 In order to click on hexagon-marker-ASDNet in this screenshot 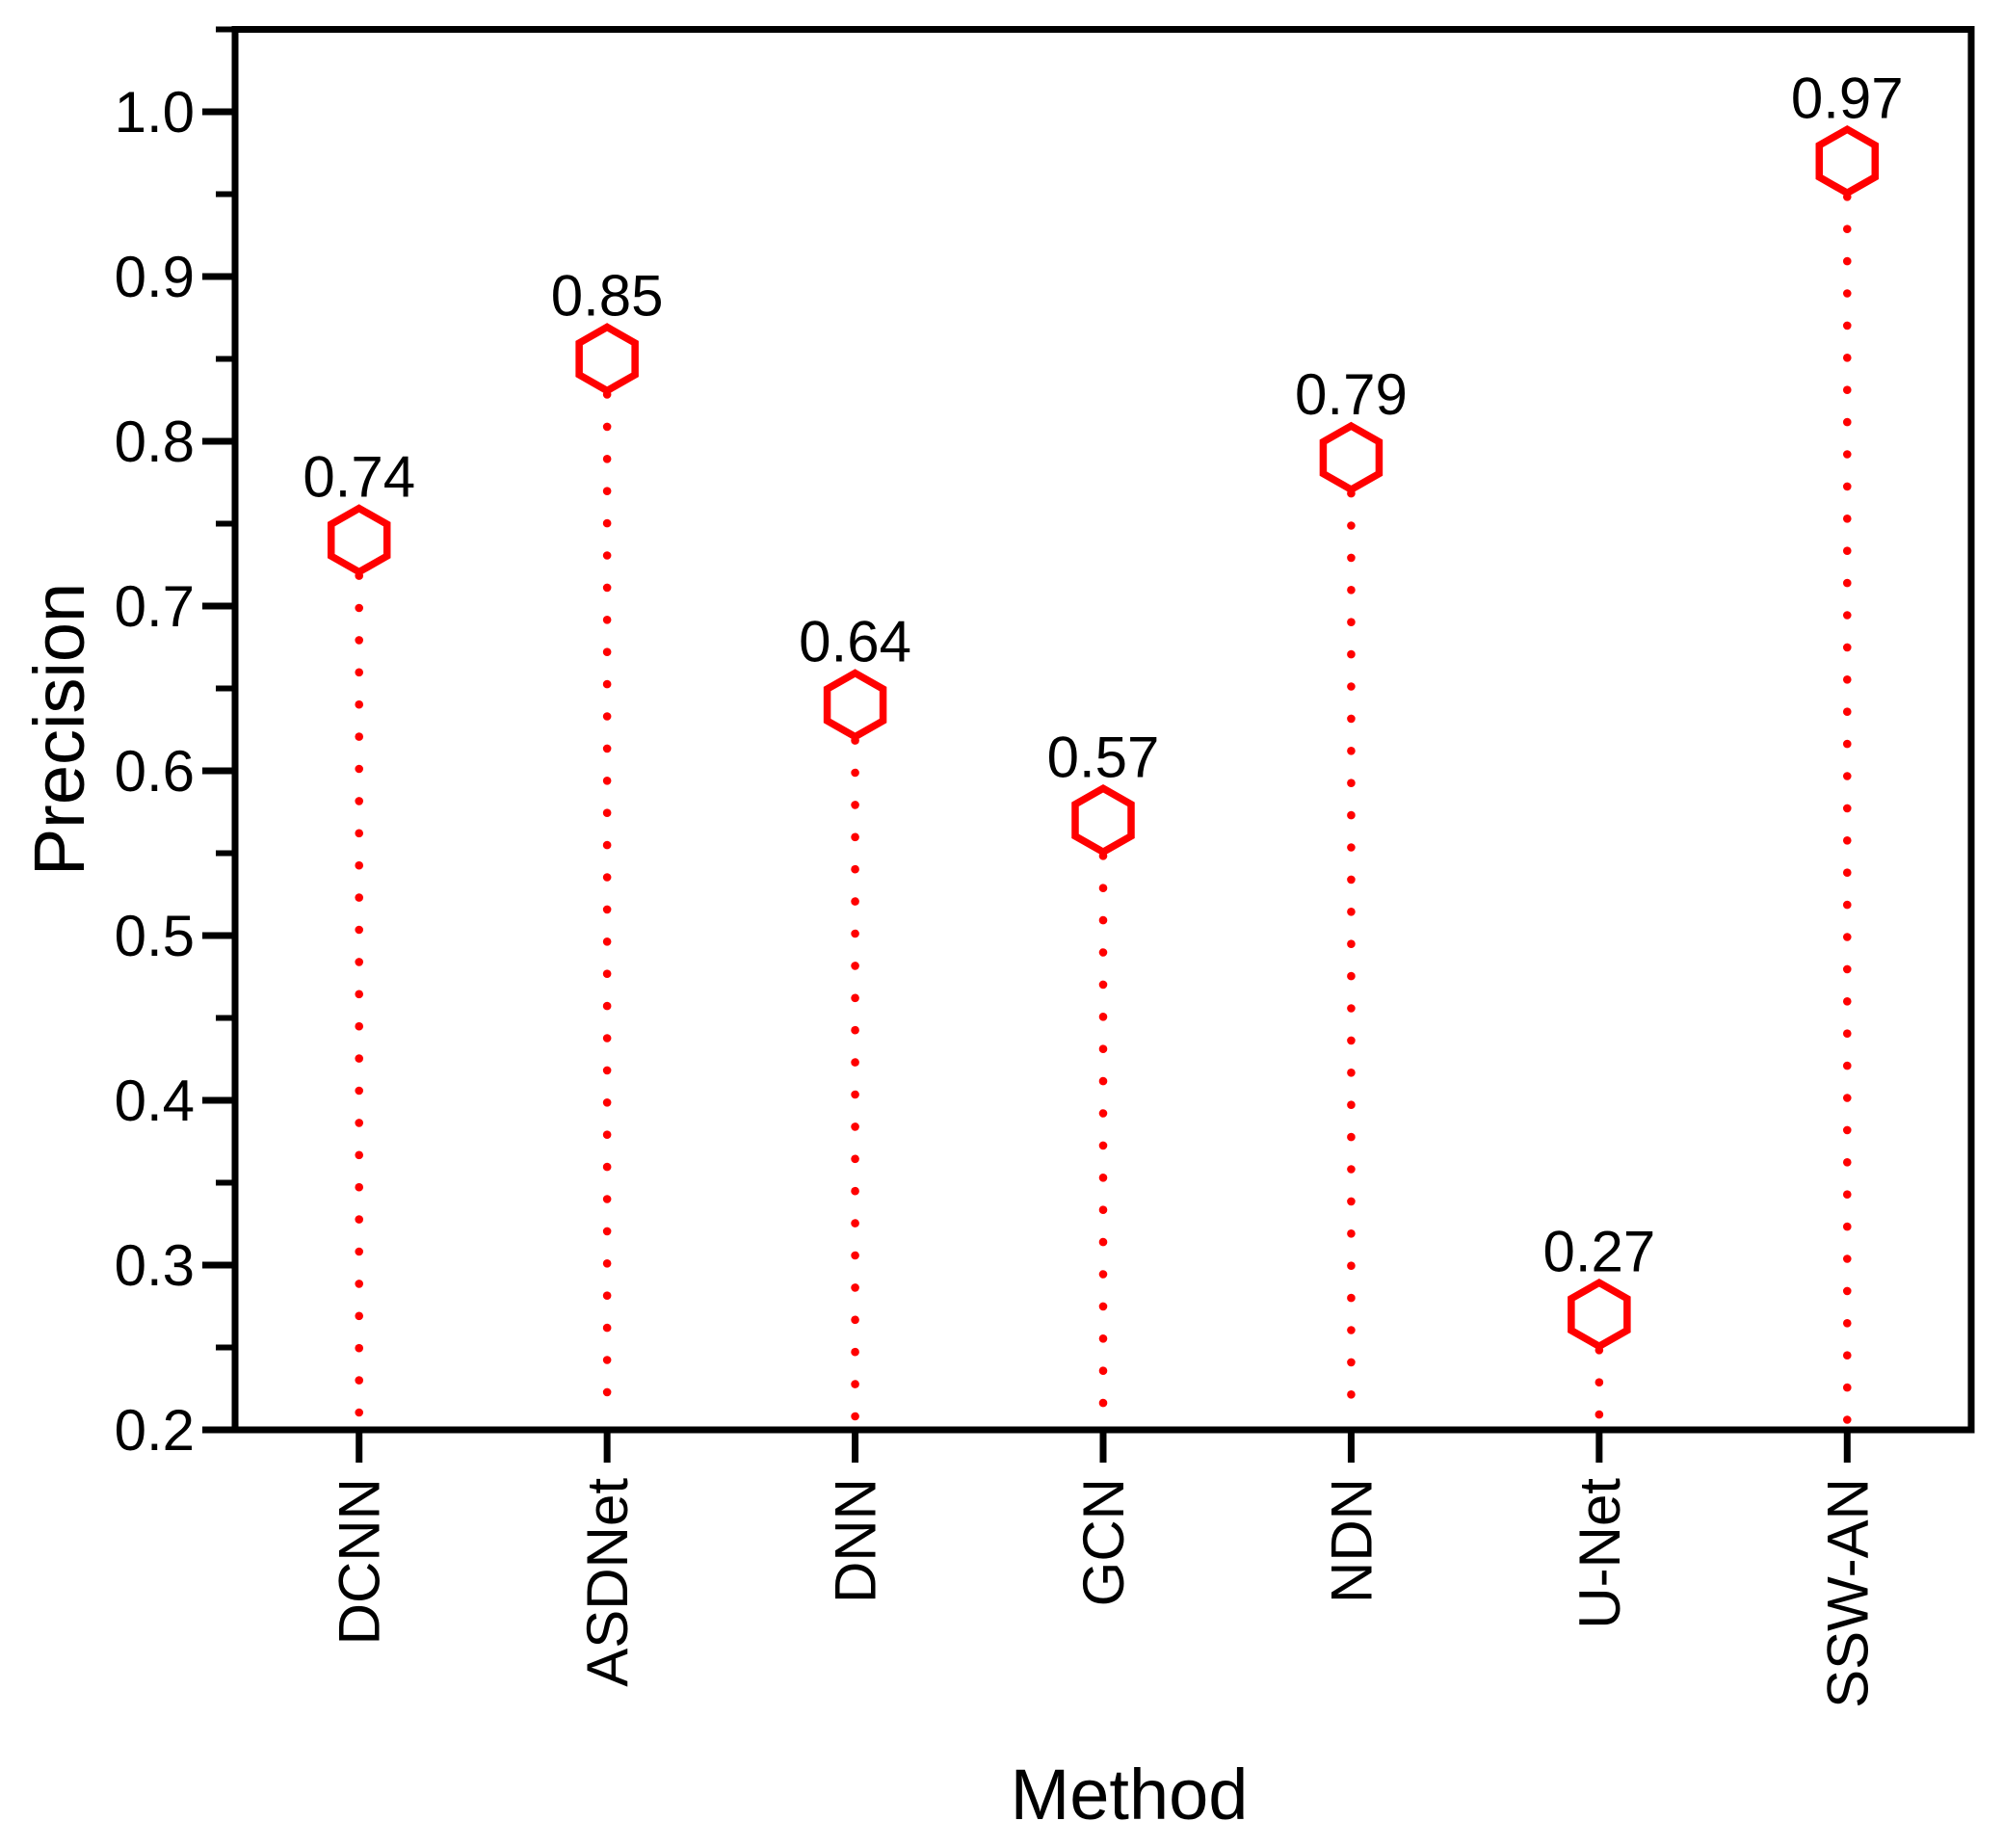, I will do `click(607, 359)`.